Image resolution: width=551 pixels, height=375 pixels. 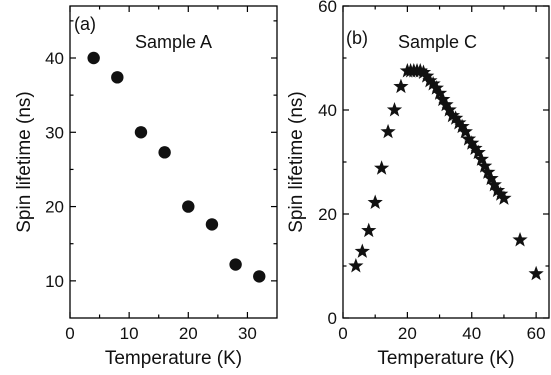 I want to click on y-tick-label: 60, so click(x=327, y=8).